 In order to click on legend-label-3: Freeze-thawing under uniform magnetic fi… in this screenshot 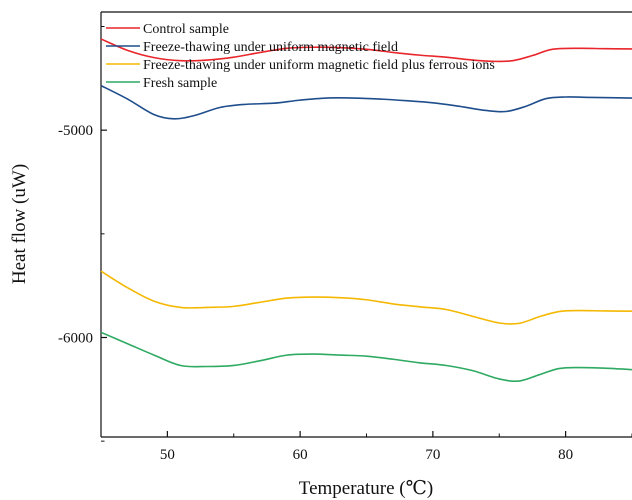, I will do `click(319, 65)`.